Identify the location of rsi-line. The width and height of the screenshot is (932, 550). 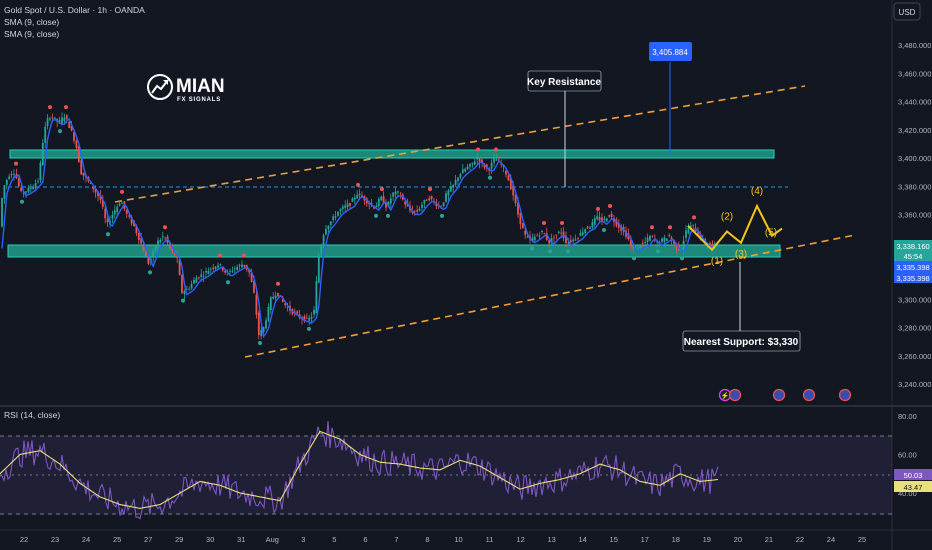
(359, 470).